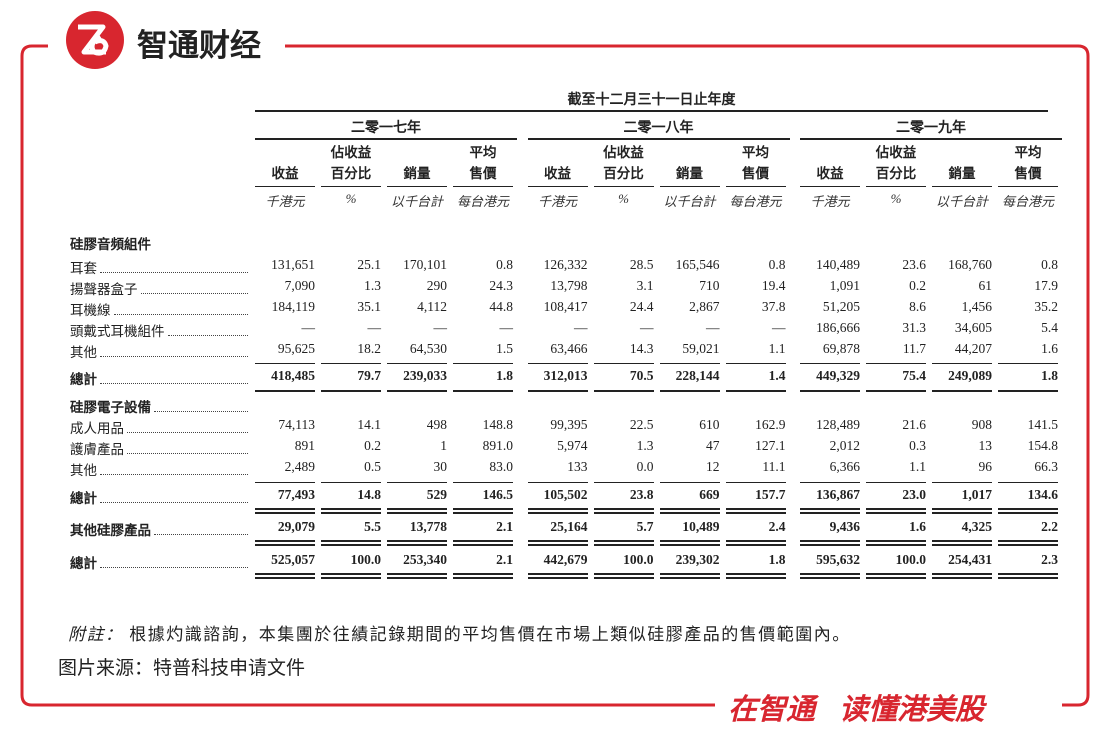 The height and width of the screenshot is (743, 1114). What do you see at coordinates (428, 526) in the screenshot?
I see `cell: 13,778` at bounding box center [428, 526].